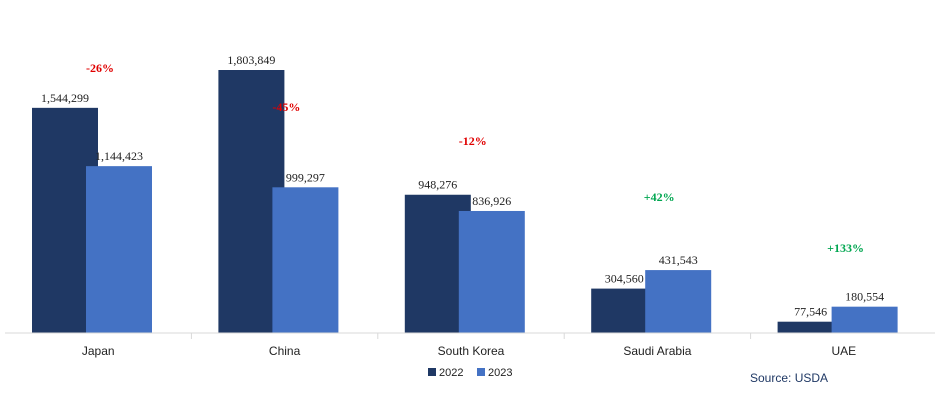  What do you see at coordinates (100, 68) in the screenshot?
I see `change-annotation-japan: -26%` at bounding box center [100, 68].